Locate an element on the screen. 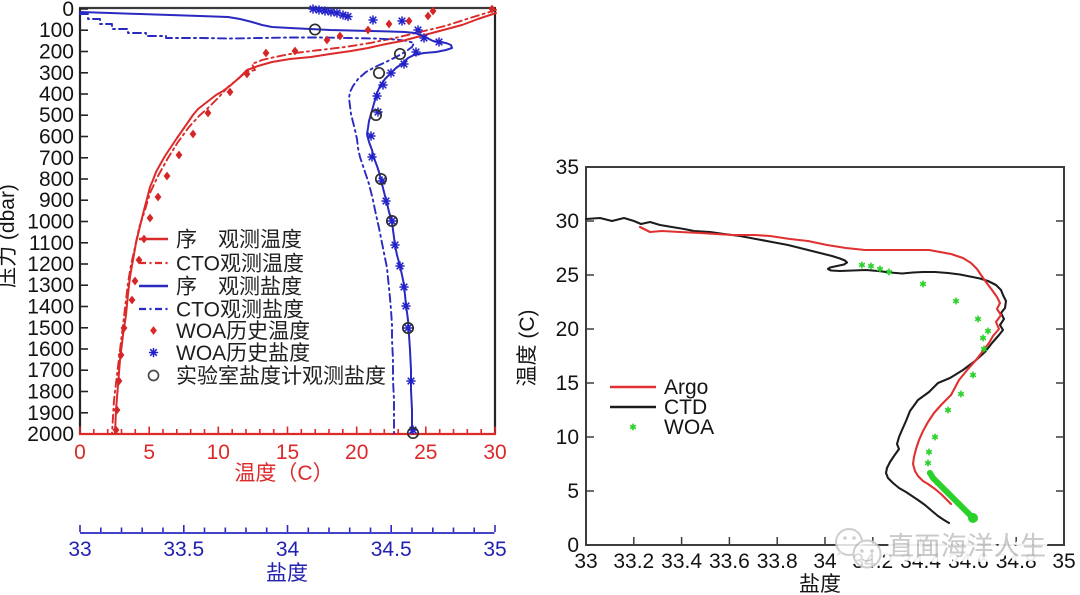 The width and height of the screenshot is (1080, 595). svg-text: 1300 is located at coordinates (50, 285).